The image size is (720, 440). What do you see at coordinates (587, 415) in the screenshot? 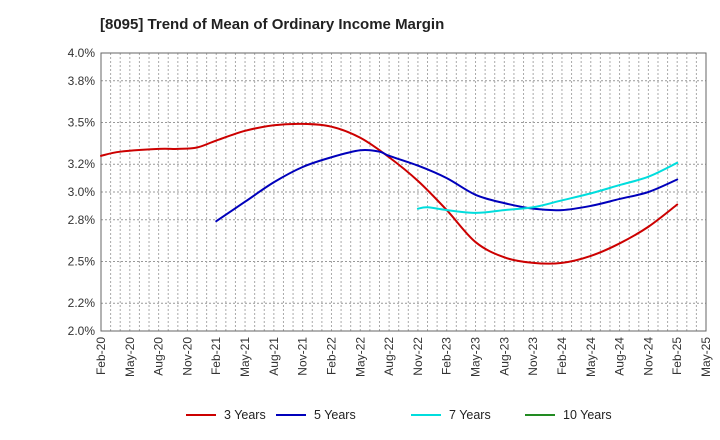
I see `legend-label-10-years: 10 Years` at bounding box center [587, 415].